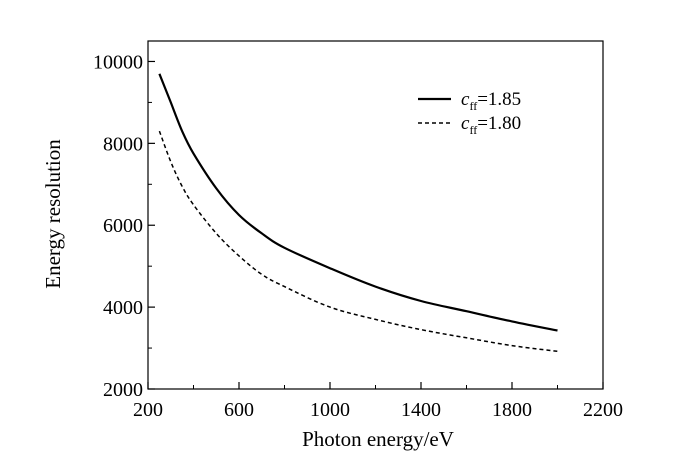 The image size is (700, 457). Describe the element at coordinates (330, 410) in the screenshot. I see `x-tick-label: 1000` at that location.